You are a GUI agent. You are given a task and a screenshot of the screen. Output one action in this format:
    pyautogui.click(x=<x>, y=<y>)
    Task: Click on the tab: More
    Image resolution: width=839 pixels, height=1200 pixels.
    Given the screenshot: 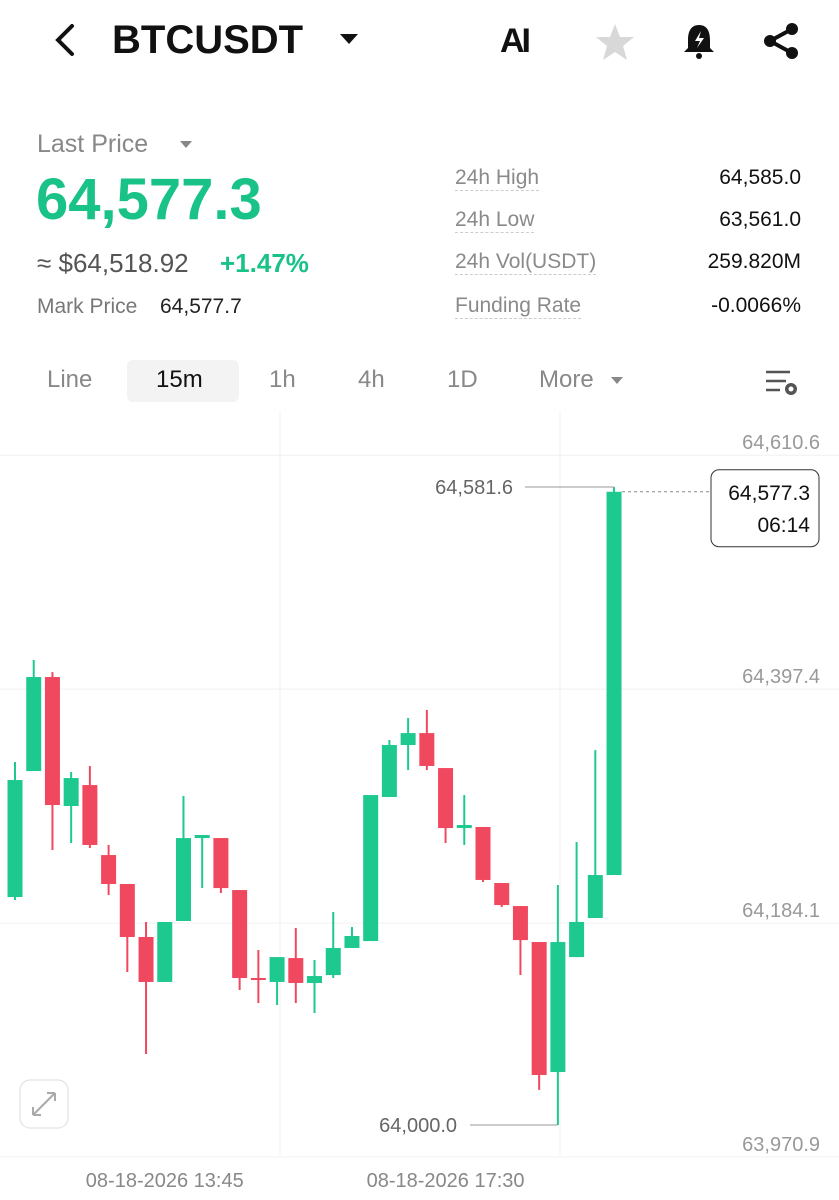 What is the action you would take?
    pyautogui.click(x=566, y=379)
    